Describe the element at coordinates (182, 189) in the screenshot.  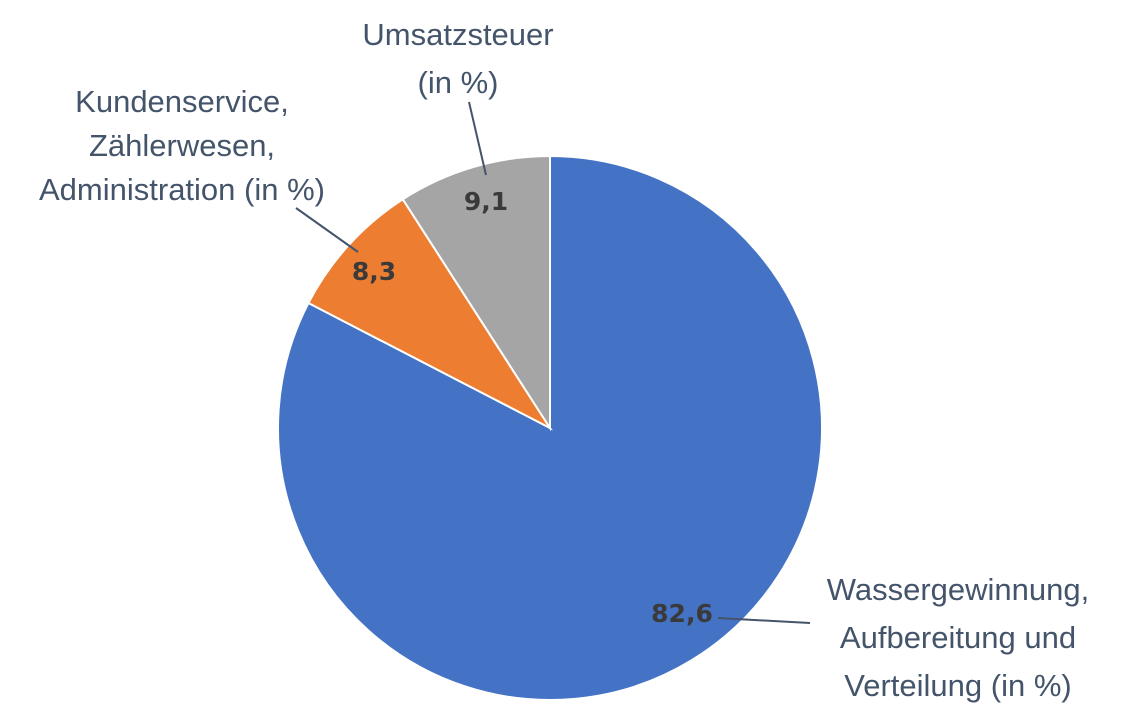
I see `category-label-line: Administration (in %)` at that location.